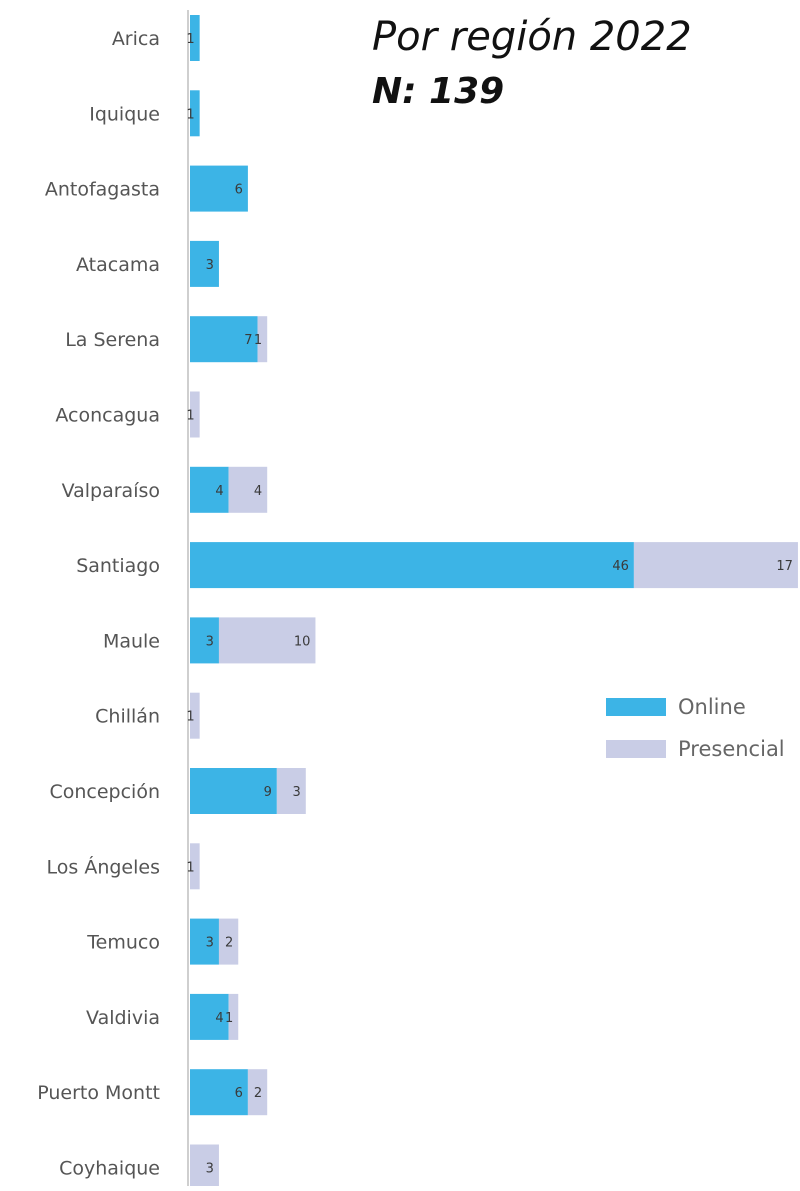 This screenshot has height=1191, width=800. What do you see at coordinates (204, 941) in the screenshot?
I see `bar-temuco-online` at bounding box center [204, 941].